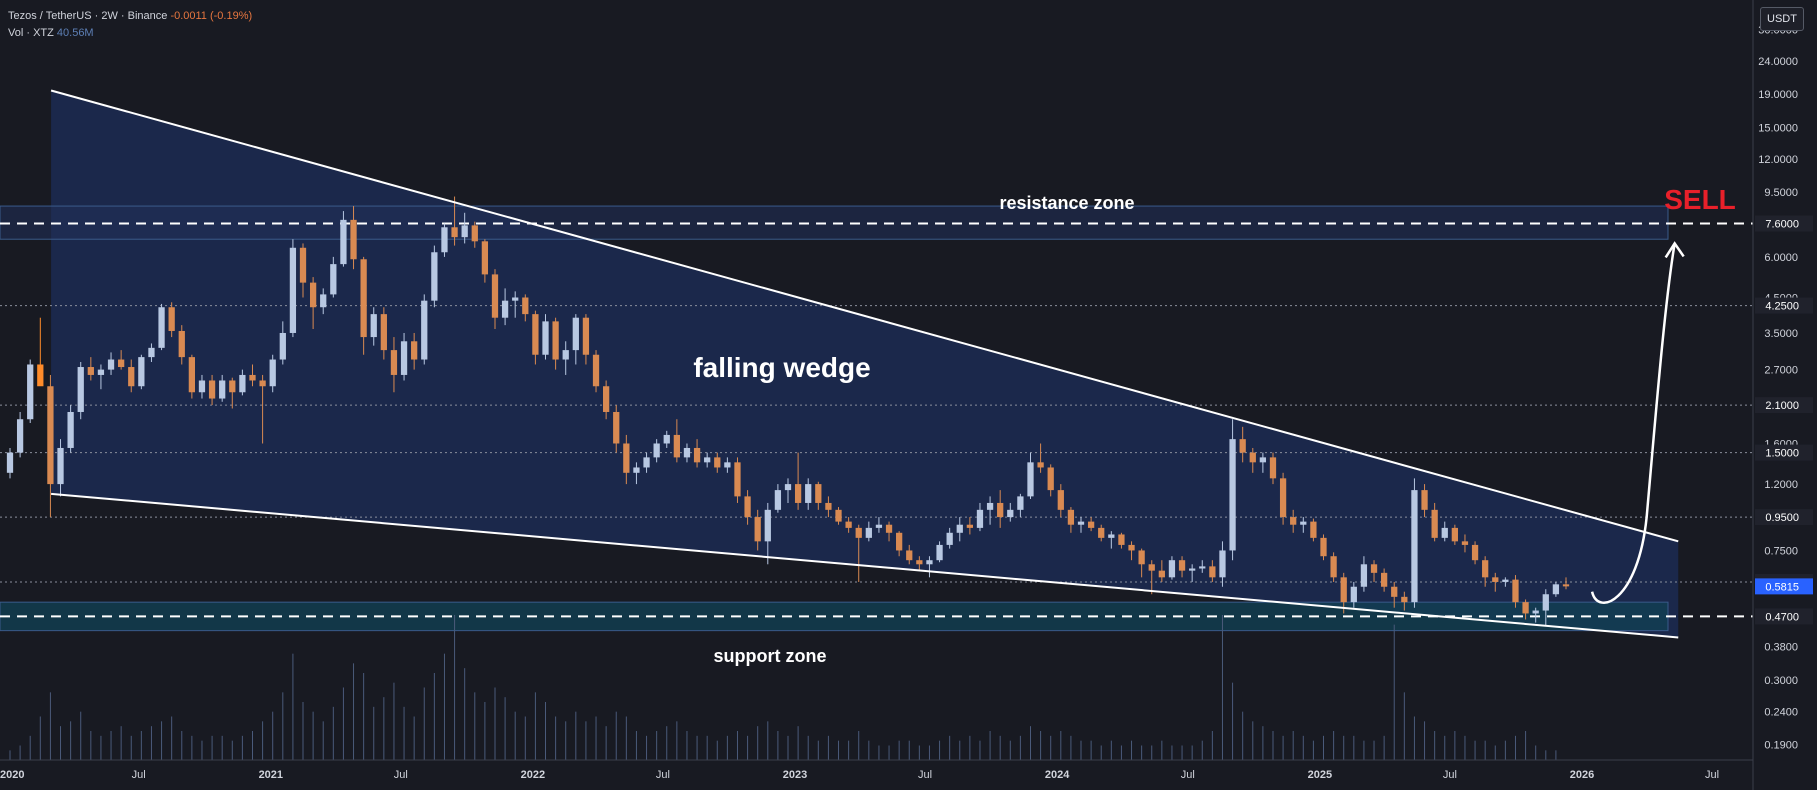  What do you see at coordinates (1781, 712) in the screenshot?
I see `y-tick-label: 0.2400` at bounding box center [1781, 712].